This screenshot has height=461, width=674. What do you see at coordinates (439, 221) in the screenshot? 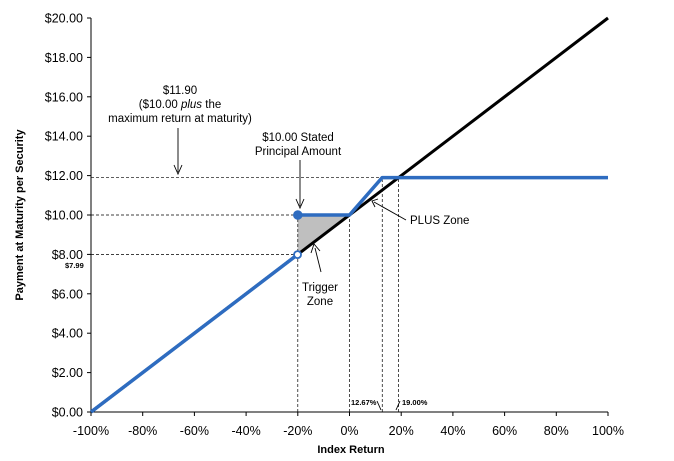
I see `plus-zone-label: PLUS Zone` at bounding box center [439, 221].